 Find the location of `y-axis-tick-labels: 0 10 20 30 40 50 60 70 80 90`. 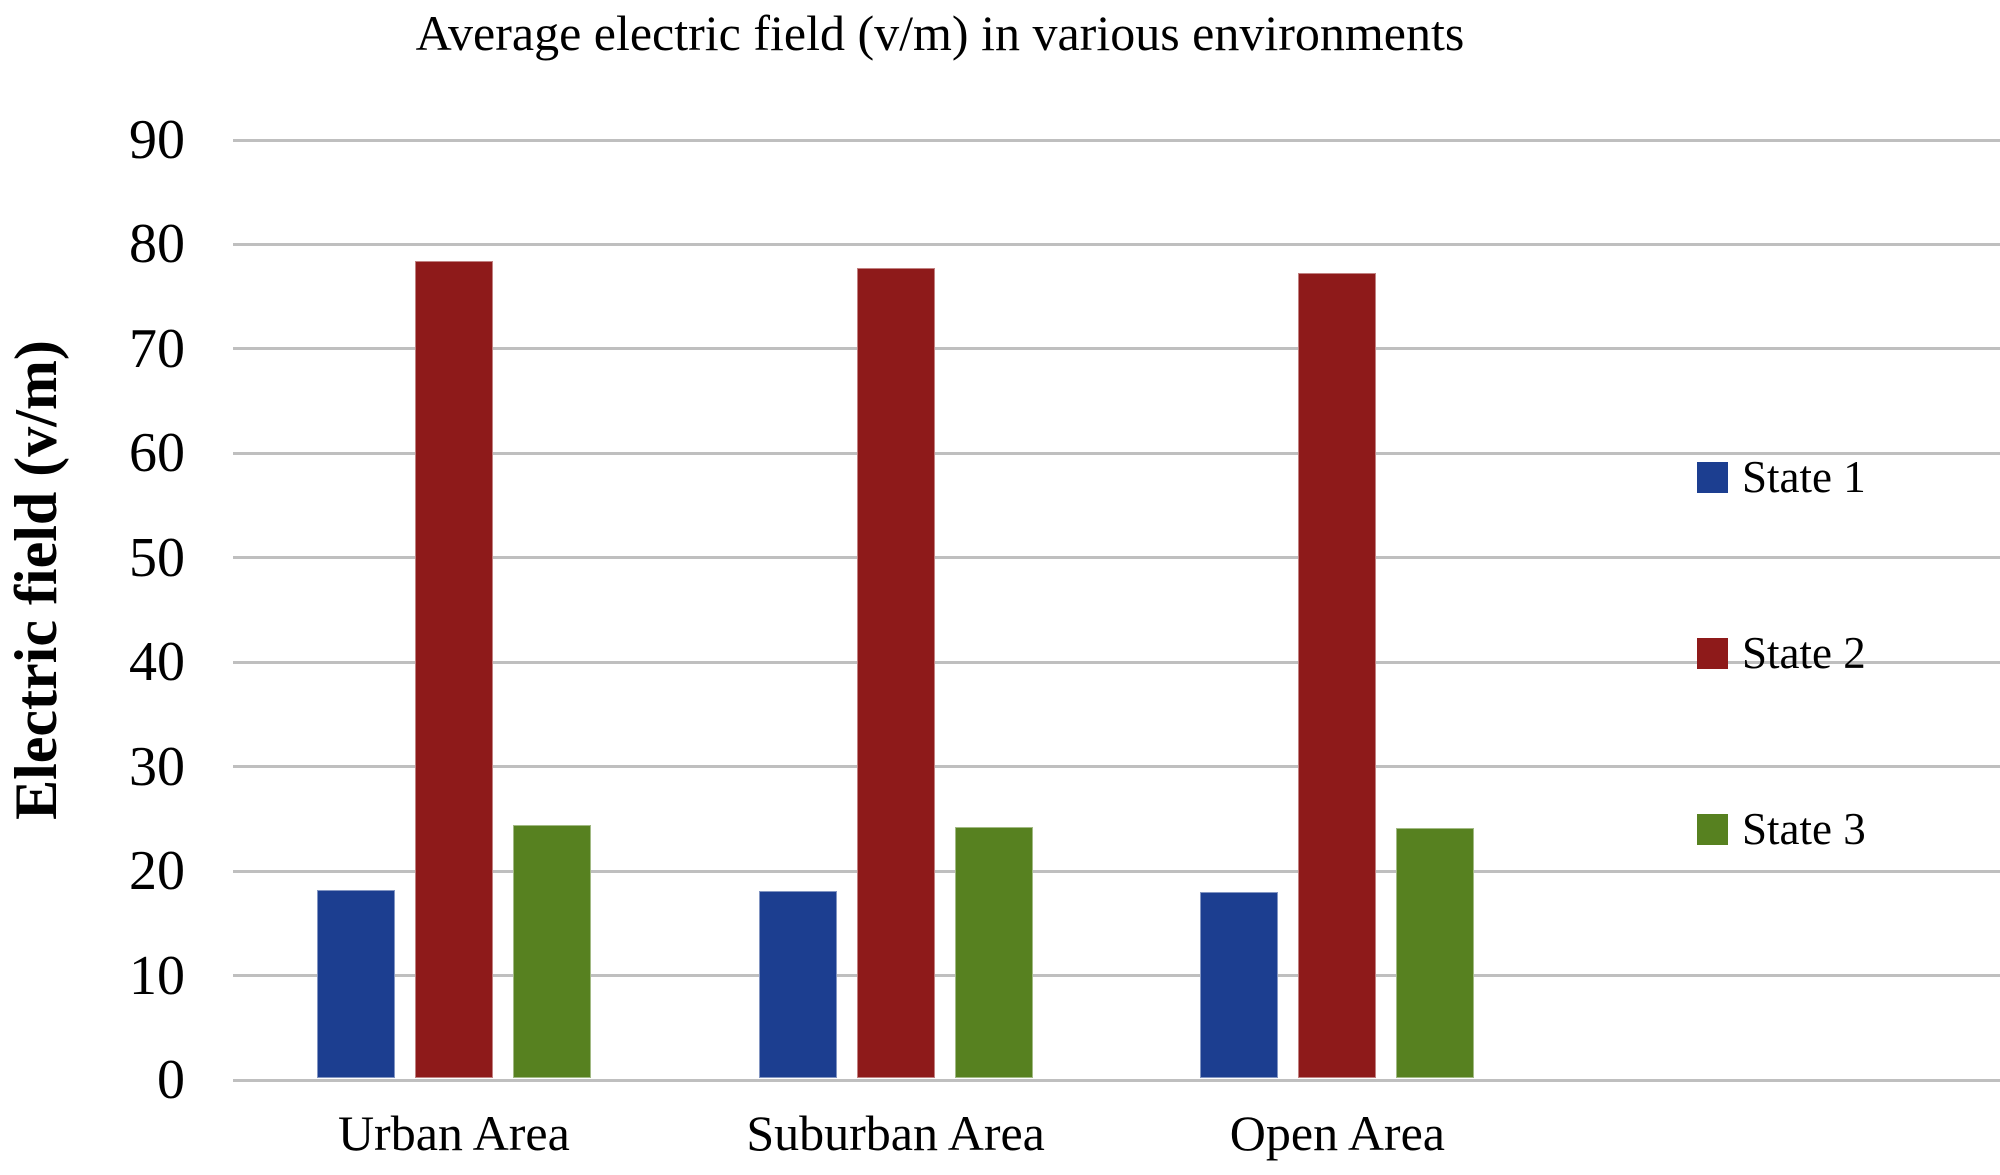

y-axis-tick-labels: 0 10 20 30 40 50 60 70 80 90 is located at coordinates (92, 587).